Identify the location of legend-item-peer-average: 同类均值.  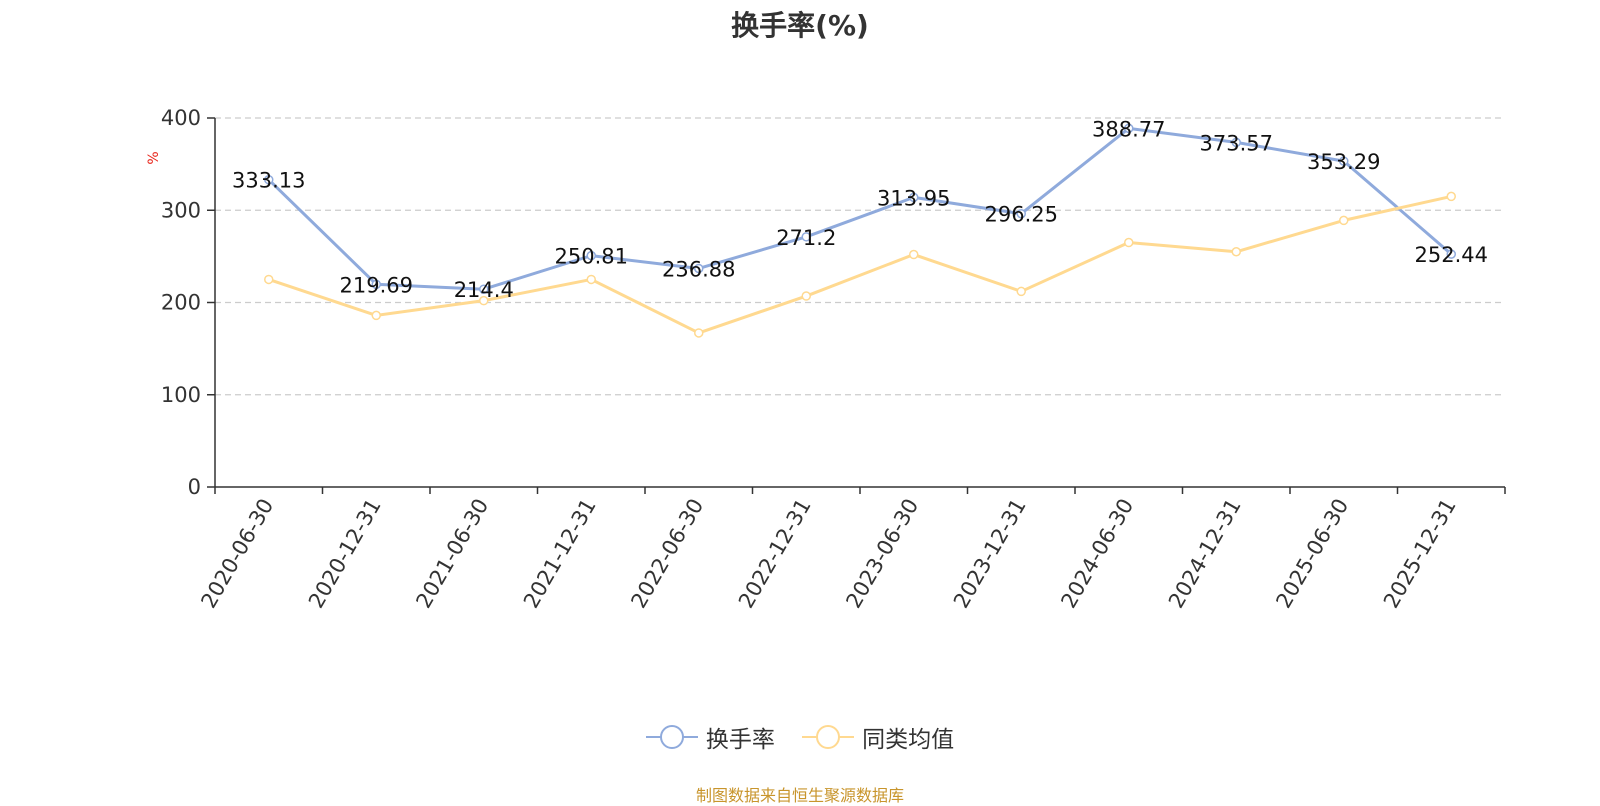
(878, 737).